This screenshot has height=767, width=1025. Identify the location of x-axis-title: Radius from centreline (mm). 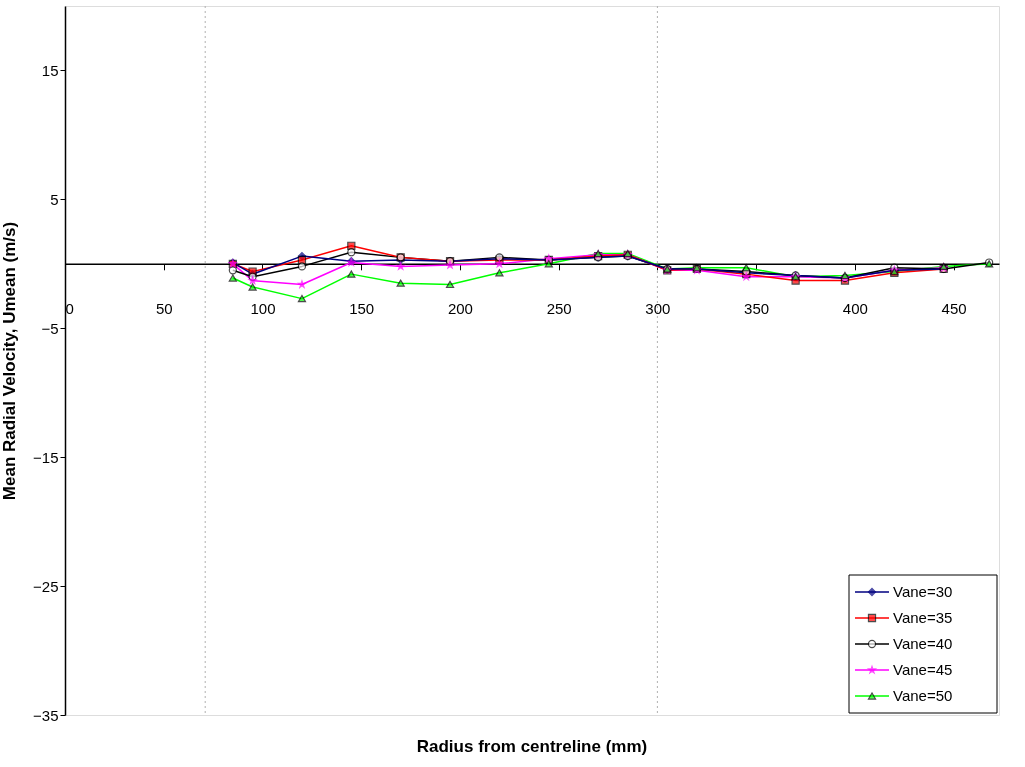
(532, 746).